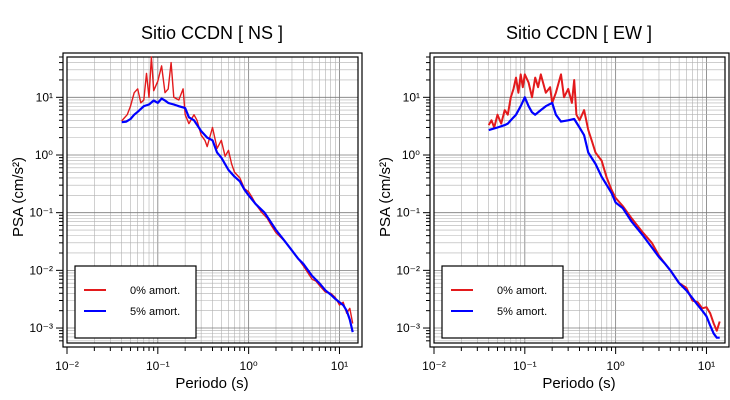 This screenshot has width=730, height=400. What do you see at coordinates (212, 33) in the screenshot?
I see `chart-title: Sitio CCDN [ NS ]` at bounding box center [212, 33].